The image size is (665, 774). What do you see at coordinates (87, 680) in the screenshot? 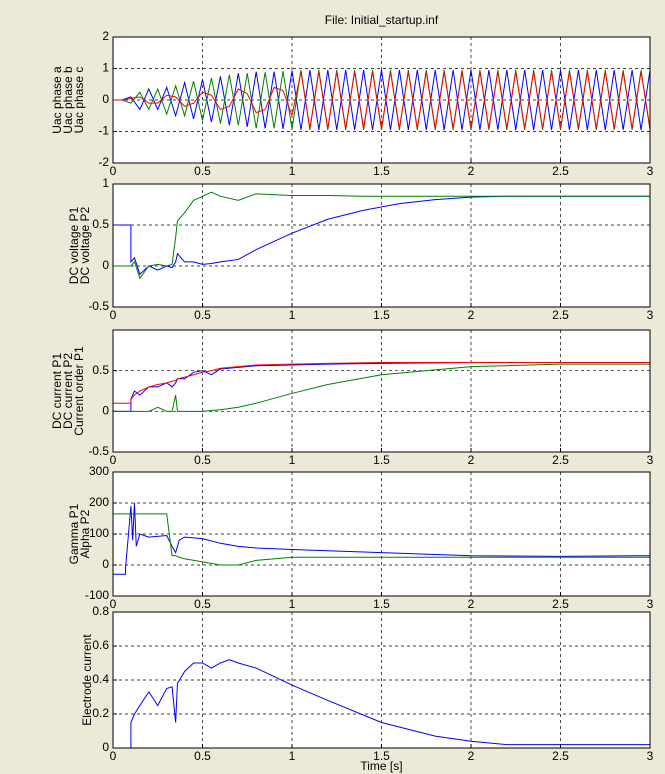
I see `y-axis-label: Electrode current` at bounding box center [87, 680].